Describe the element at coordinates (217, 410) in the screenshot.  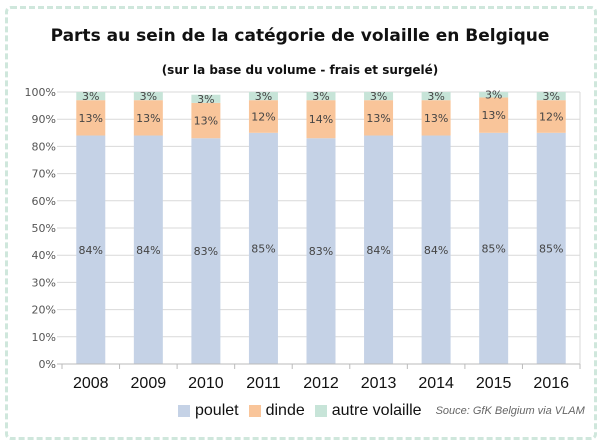
I see `legend-label: poulet` at that location.